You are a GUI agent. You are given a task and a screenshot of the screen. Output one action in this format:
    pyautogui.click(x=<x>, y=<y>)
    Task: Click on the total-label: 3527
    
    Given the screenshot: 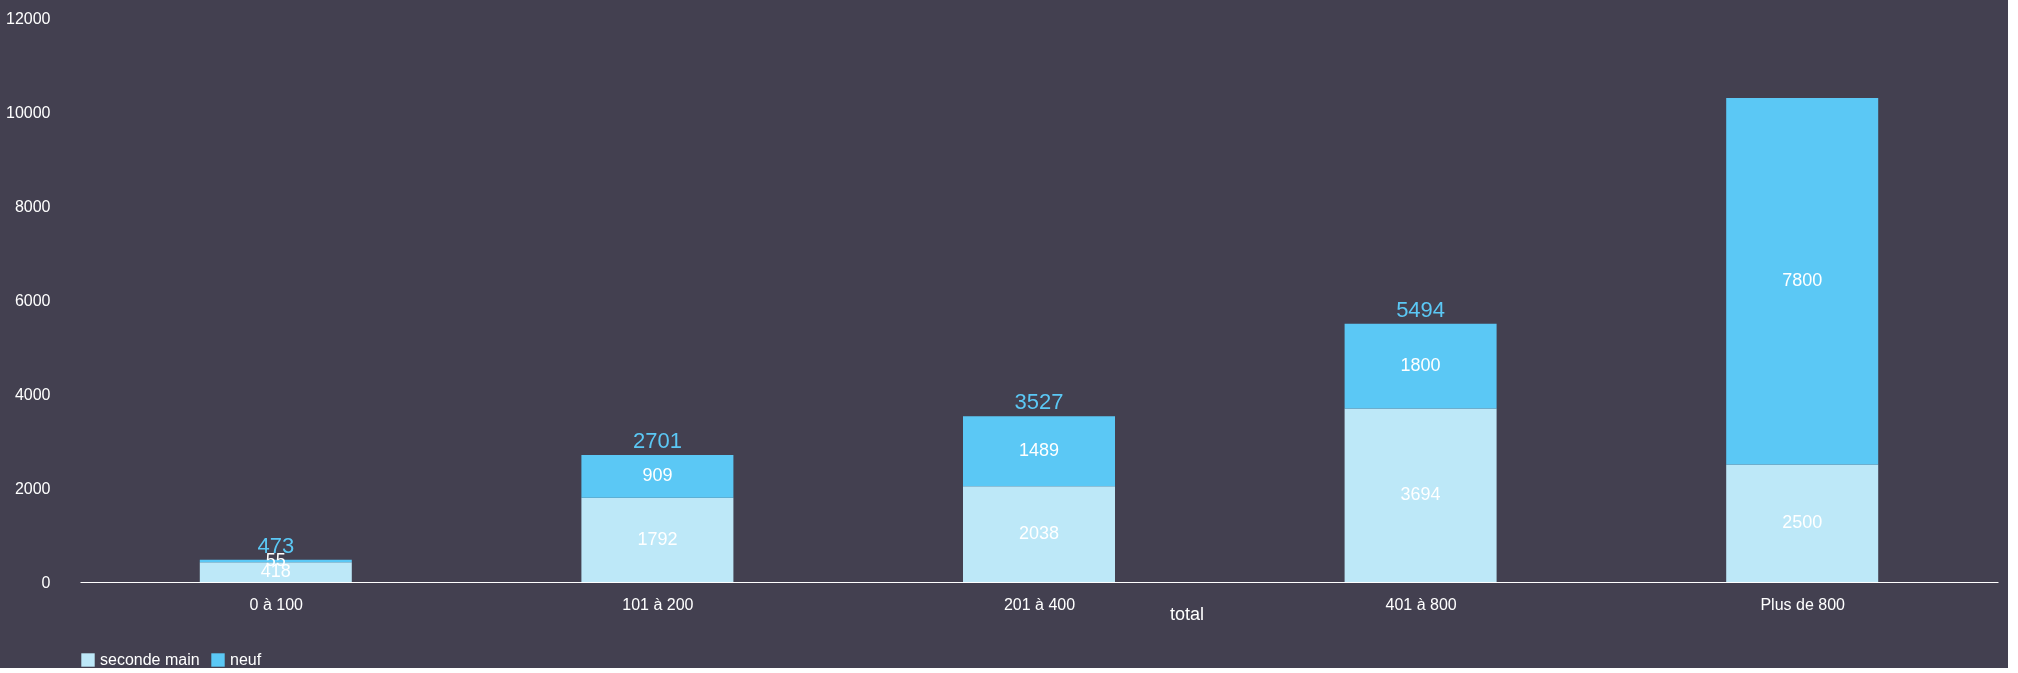 What is the action you would take?
    pyautogui.click(x=1039, y=402)
    